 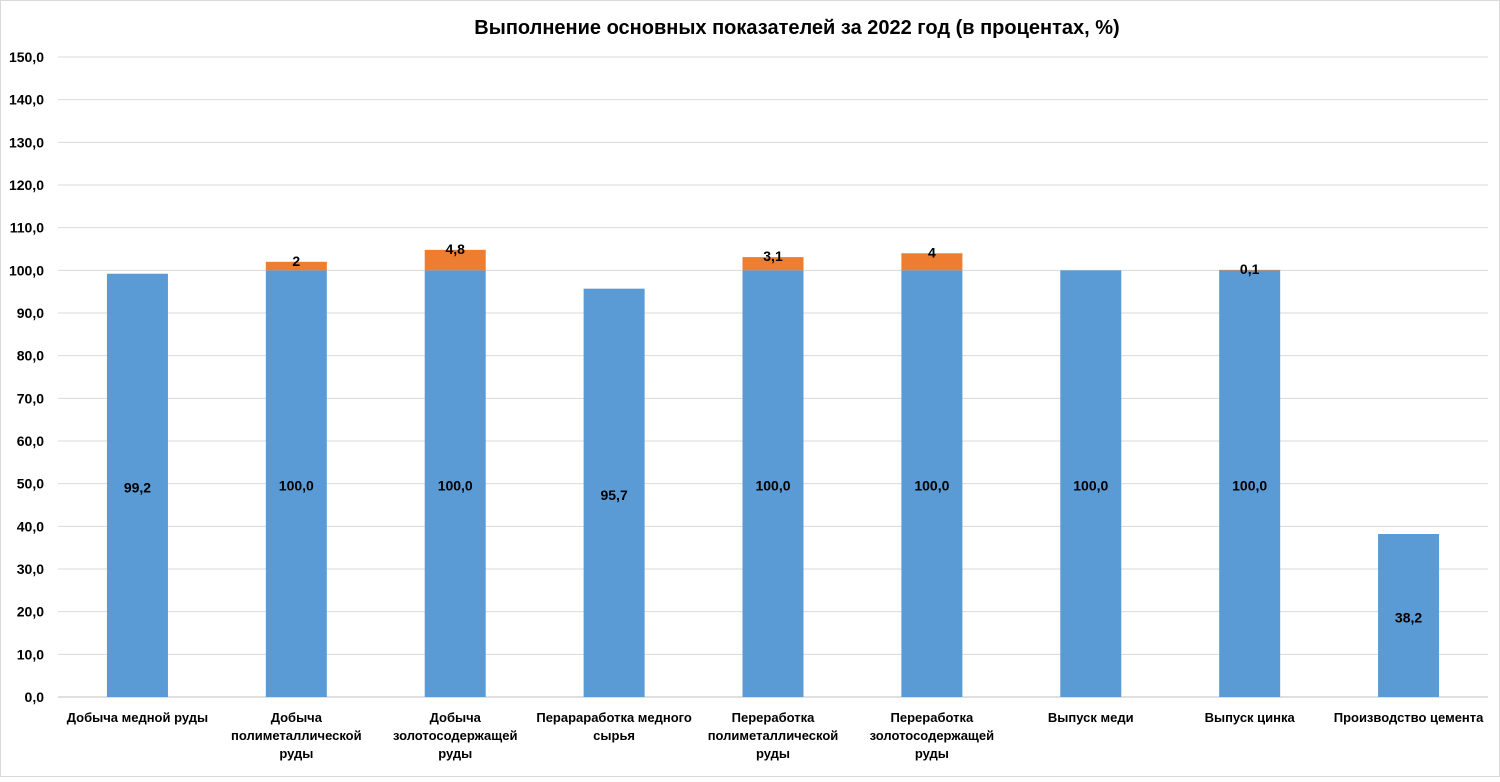 What do you see at coordinates (30, 569) in the screenshot?
I see `y-tick-label: 30,0` at bounding box center [30, 569].